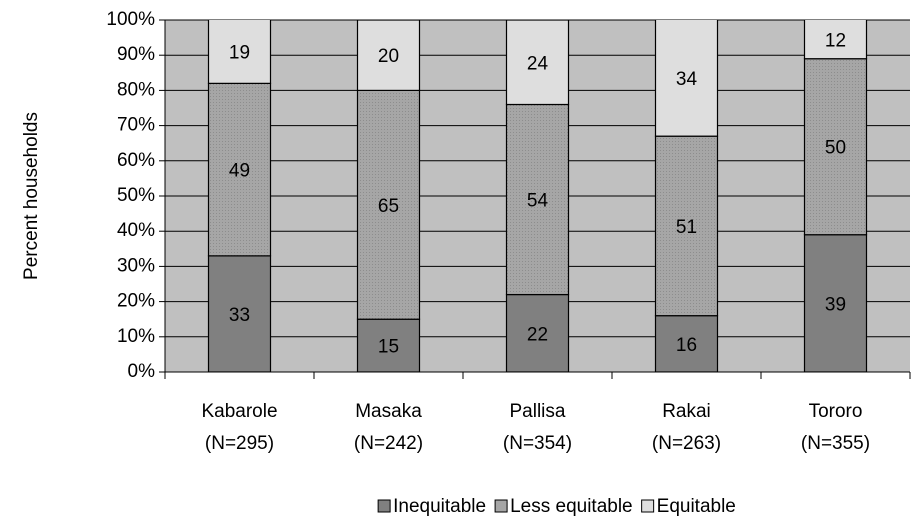  I want to click on data-label: 24, so click(538, 63).